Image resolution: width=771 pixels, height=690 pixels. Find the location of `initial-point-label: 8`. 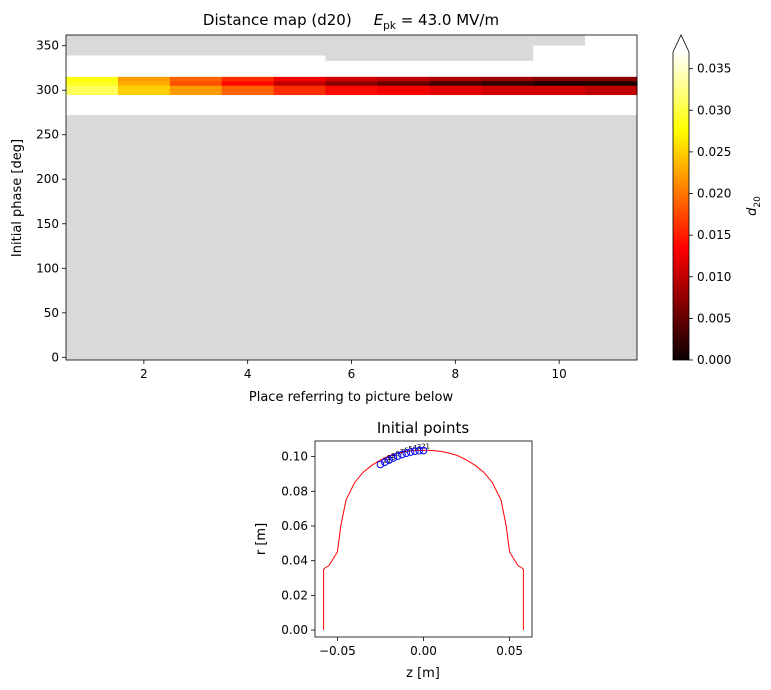

initial-point-label: 8 is located at coordinates (397, 454).